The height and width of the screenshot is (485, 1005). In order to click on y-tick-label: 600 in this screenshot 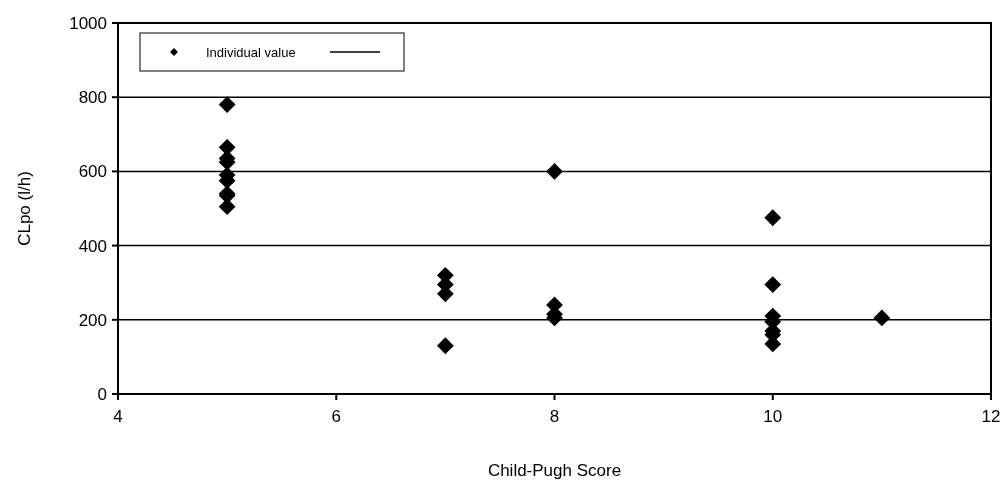, I will do `click(92, 172)`.